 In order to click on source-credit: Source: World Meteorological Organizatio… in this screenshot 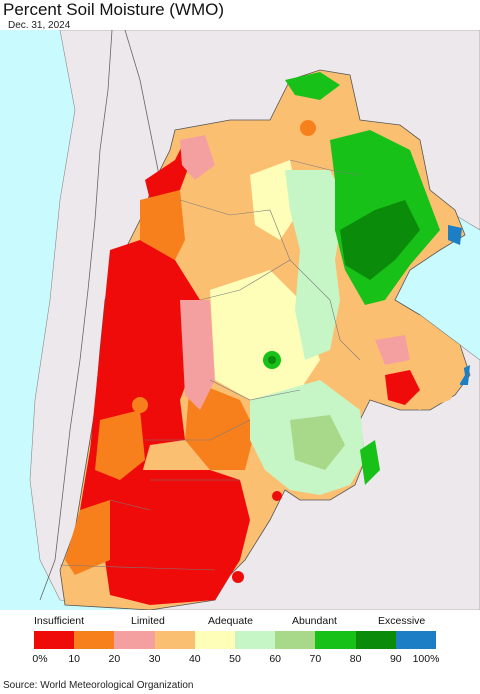, I will do `click(98, 685)`.